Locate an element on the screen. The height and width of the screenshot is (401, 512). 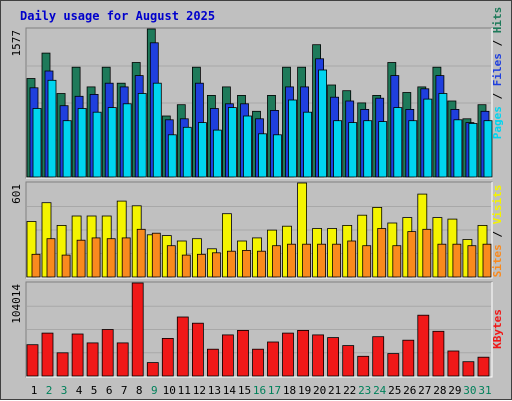
x-tick-day-7: 7 is located at coordinates (124, 390).